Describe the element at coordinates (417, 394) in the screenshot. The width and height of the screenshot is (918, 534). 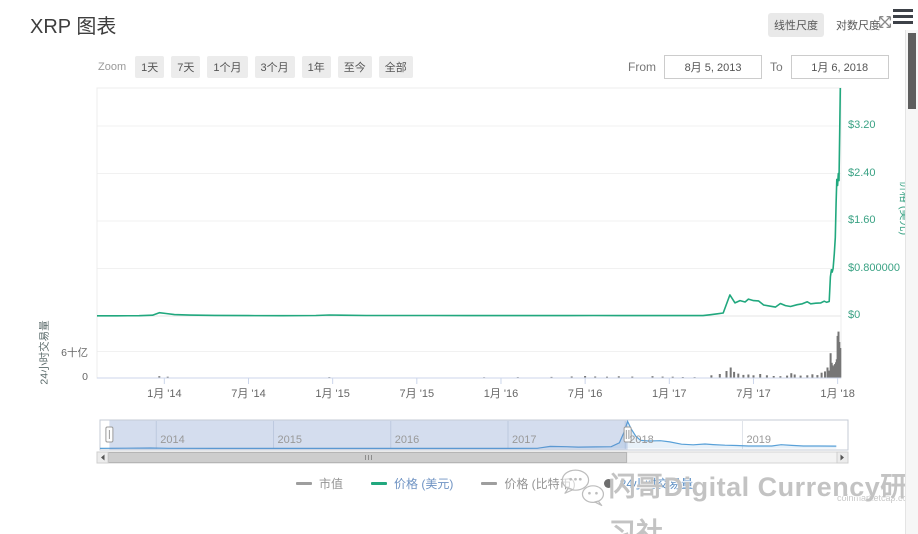
I see `x-axis-tick-label: 7月 '15` at that location.